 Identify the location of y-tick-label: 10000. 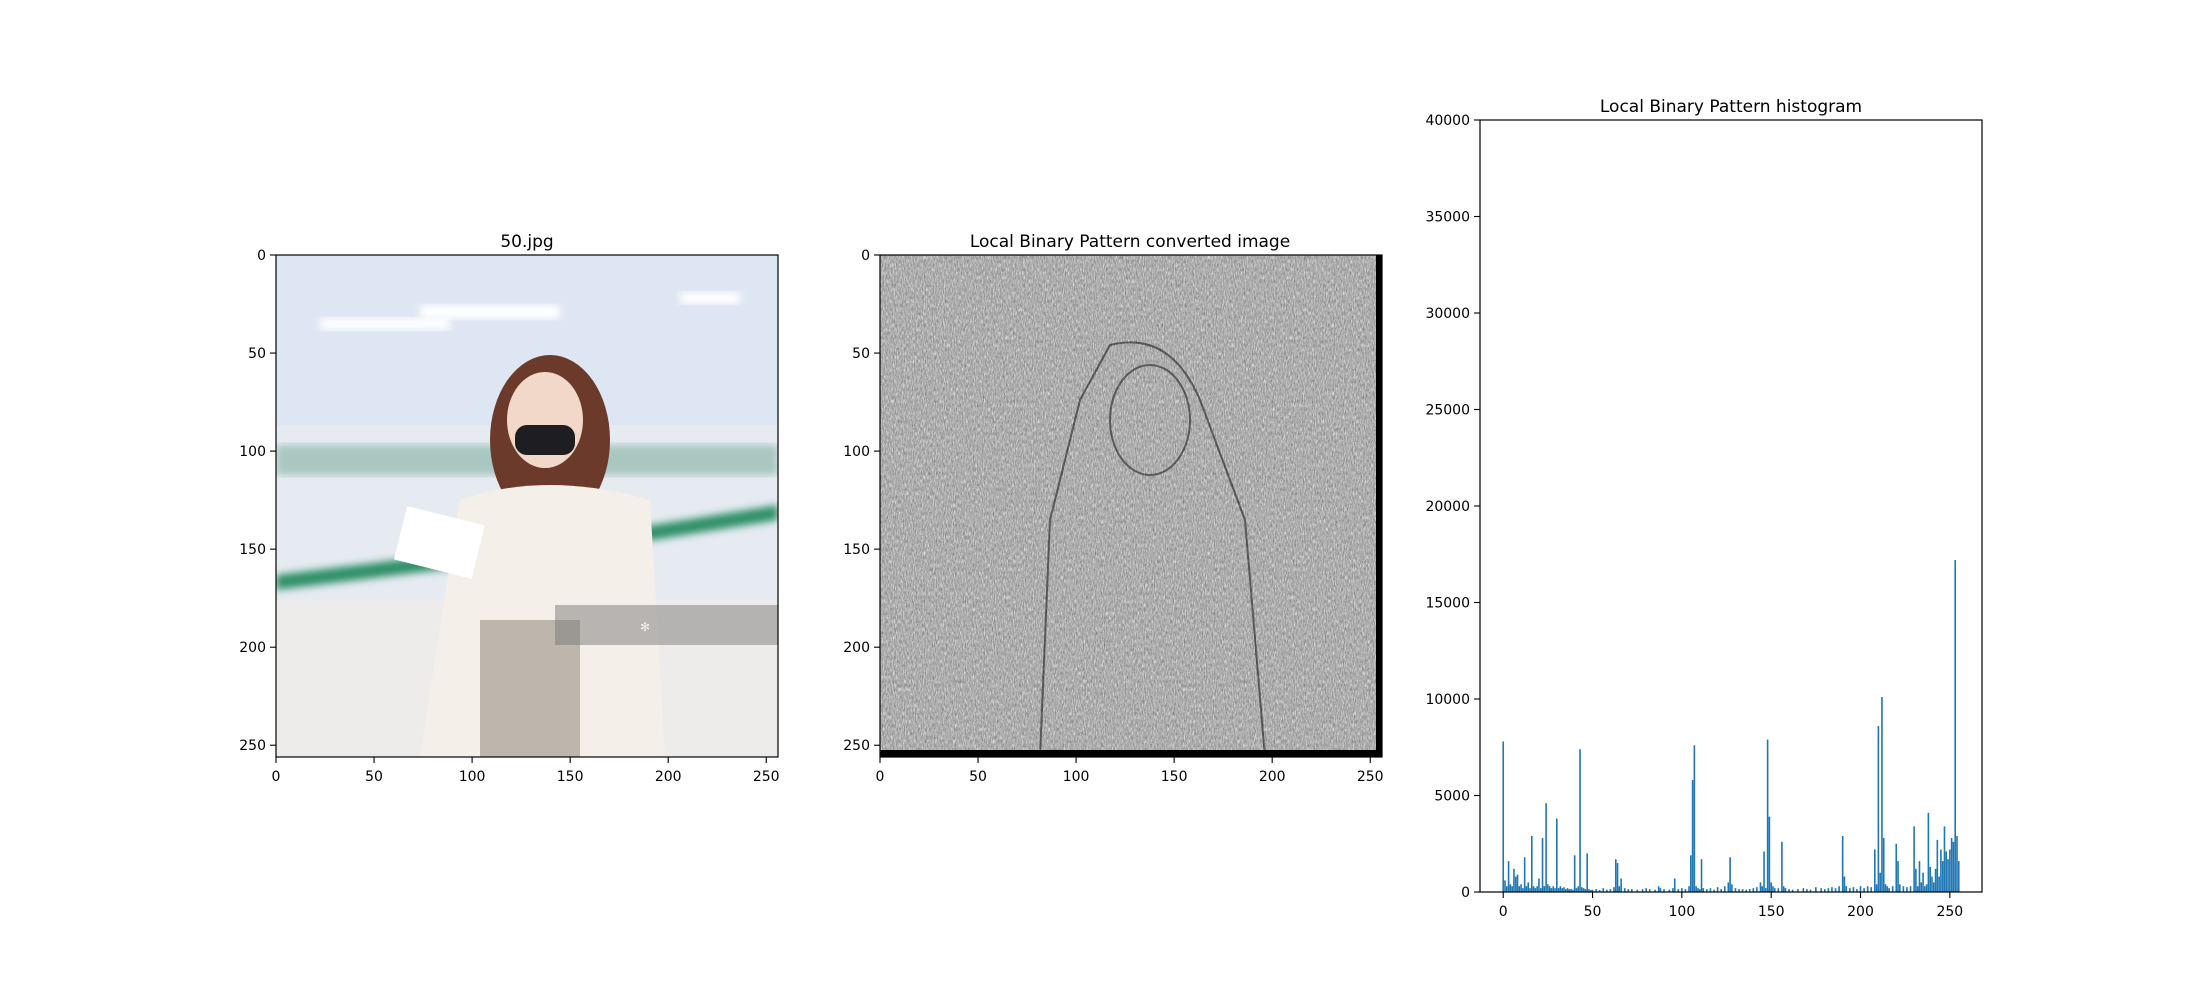
(1447, 700).